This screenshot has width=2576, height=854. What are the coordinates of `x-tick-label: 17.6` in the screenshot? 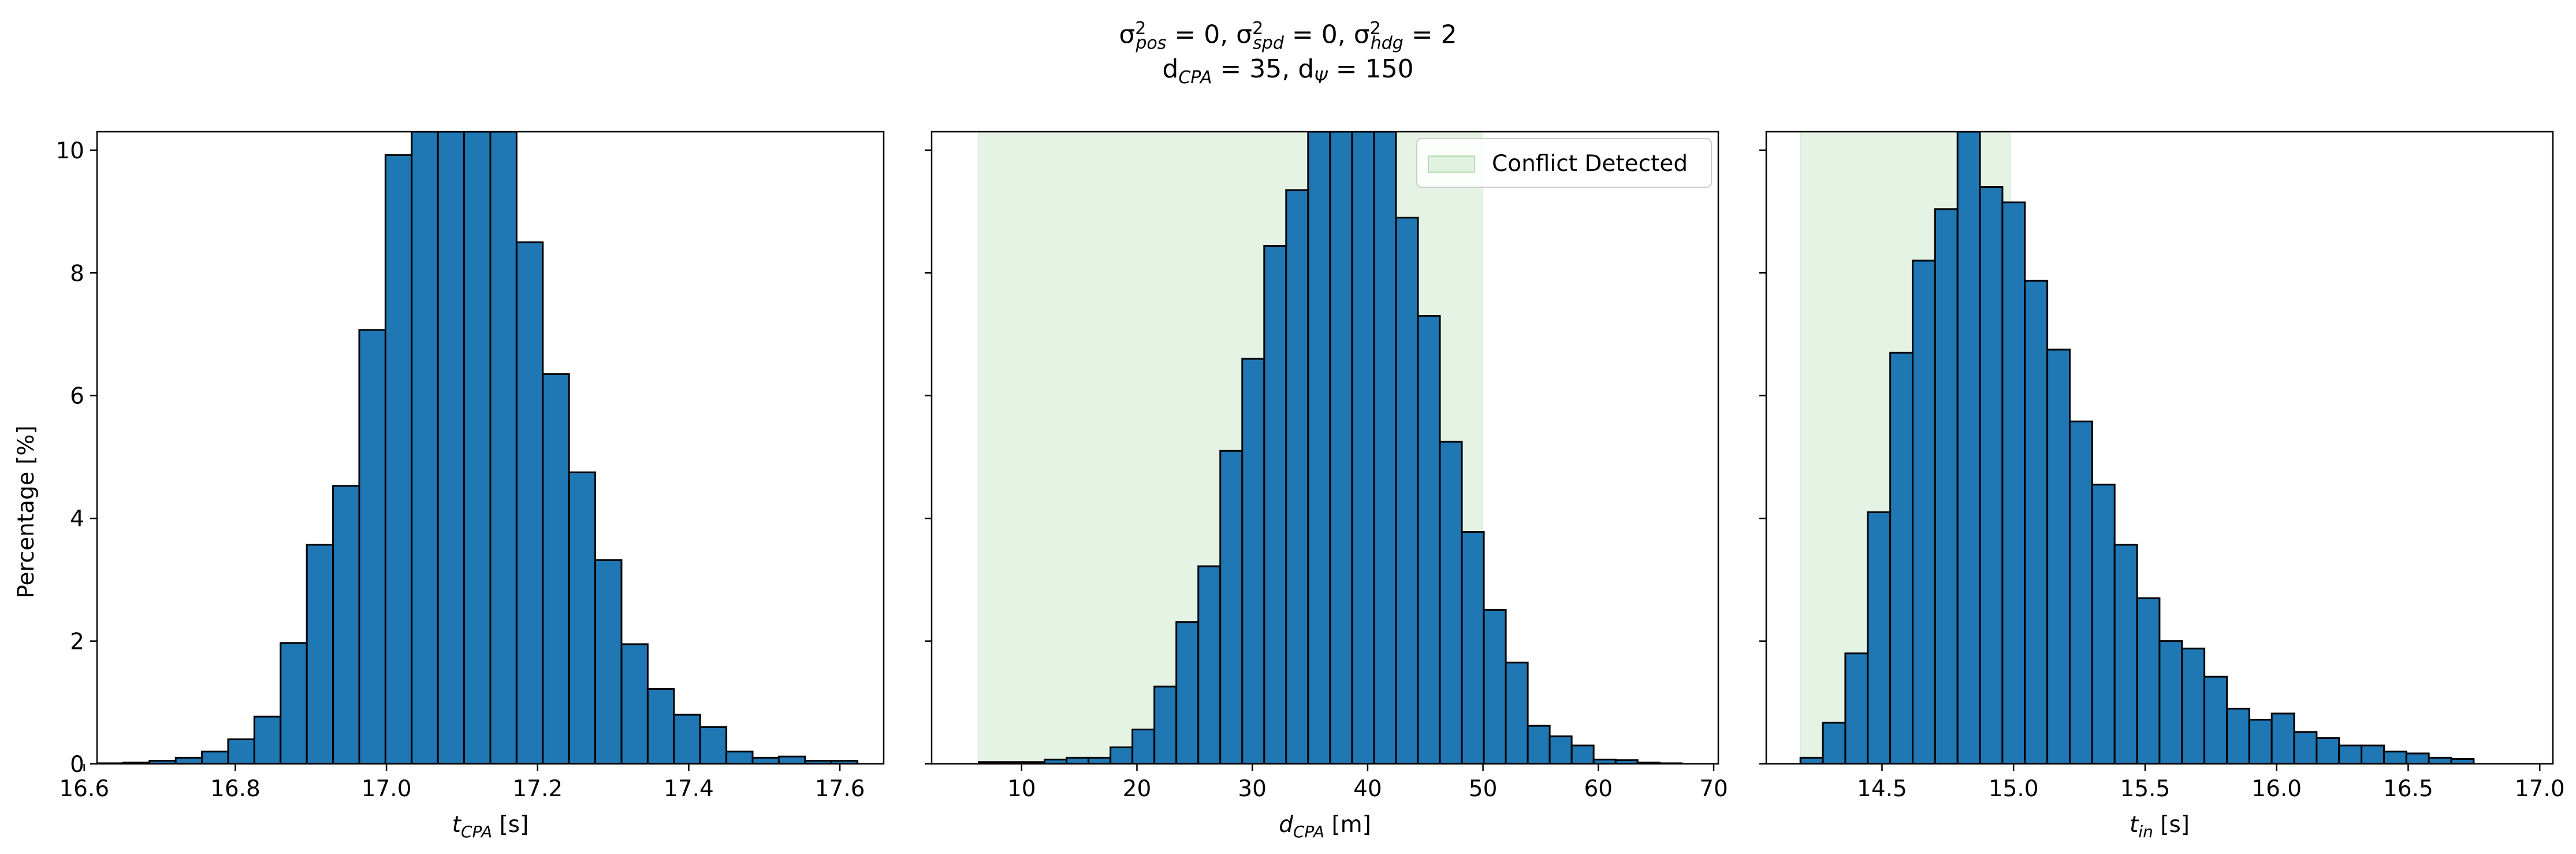 It's located at (840, 789).